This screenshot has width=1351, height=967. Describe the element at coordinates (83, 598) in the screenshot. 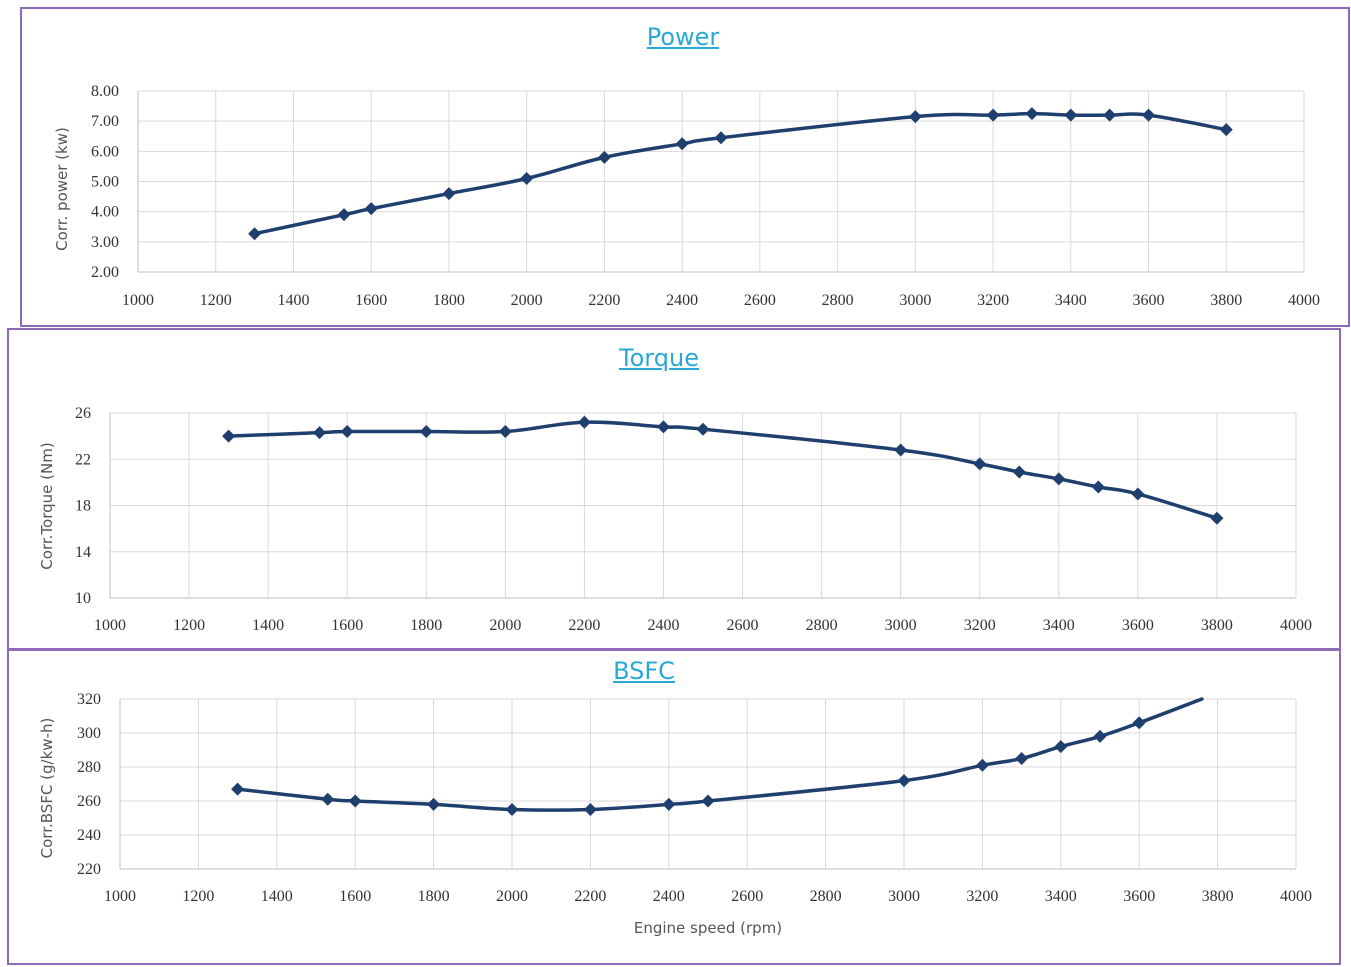

I see `y-tick-label: 10` at that location.